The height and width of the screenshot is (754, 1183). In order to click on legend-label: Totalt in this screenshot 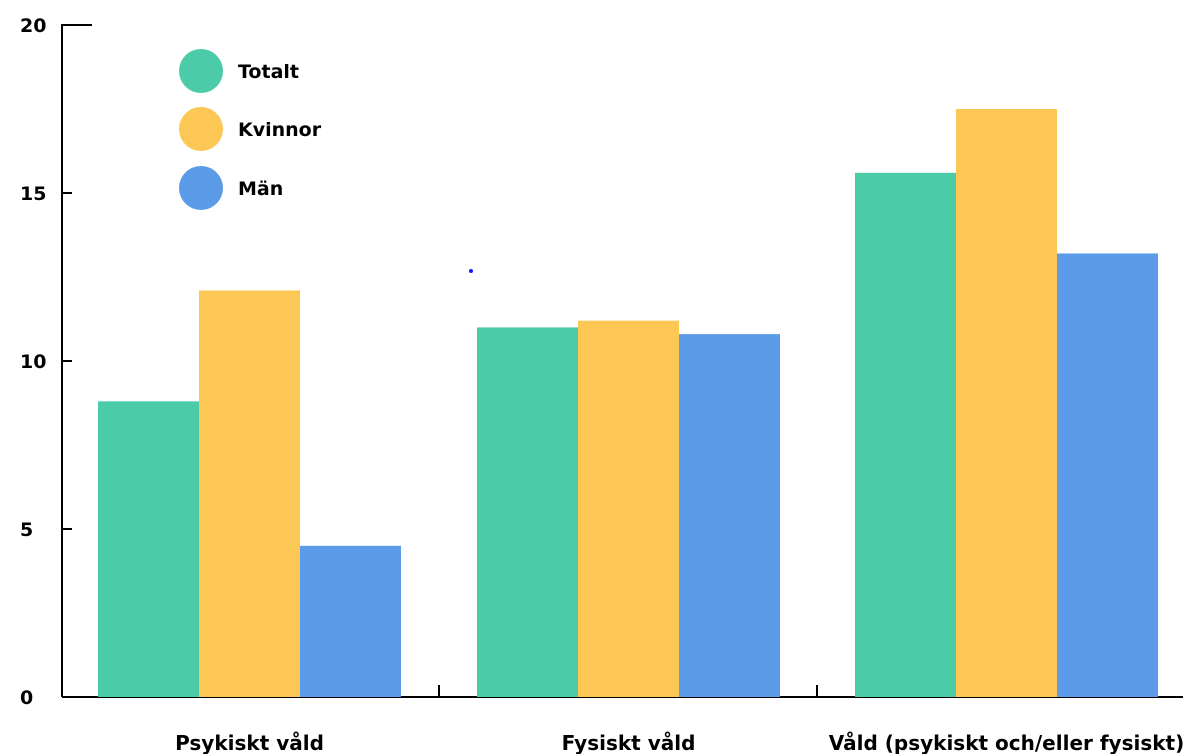, I will do `click(268, 72)`.